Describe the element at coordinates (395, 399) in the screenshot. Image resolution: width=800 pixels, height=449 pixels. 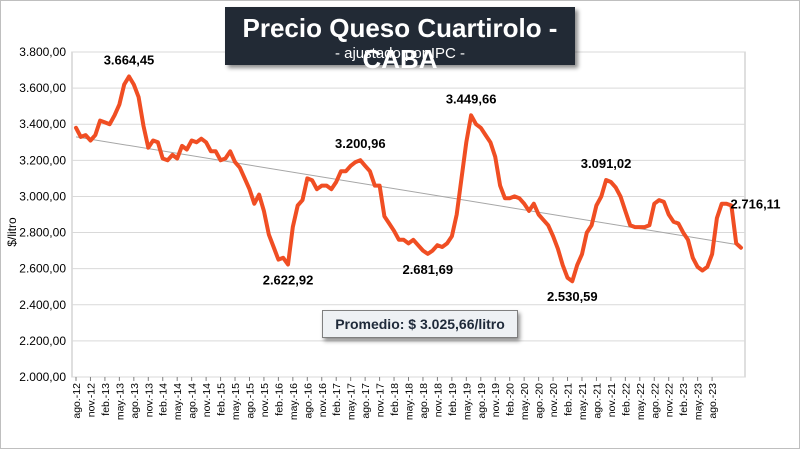
I see `x-tick-label: feb.-18` at that location.